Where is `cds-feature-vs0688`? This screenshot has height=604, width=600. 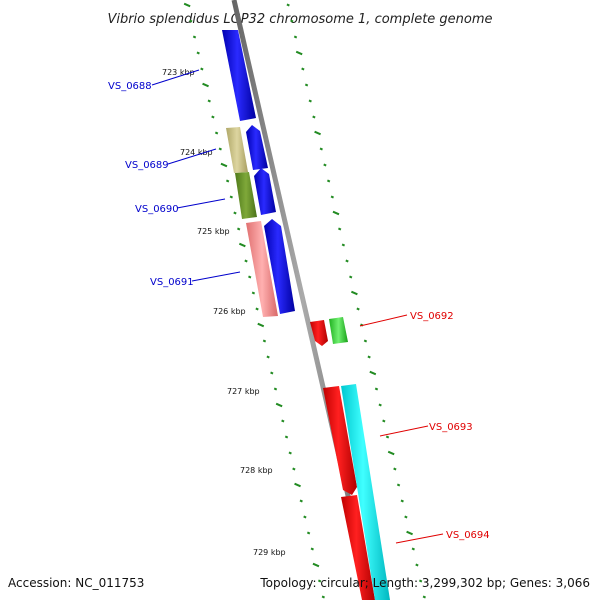 cds-feature-vs0688 is located at coordinates (239, 75).